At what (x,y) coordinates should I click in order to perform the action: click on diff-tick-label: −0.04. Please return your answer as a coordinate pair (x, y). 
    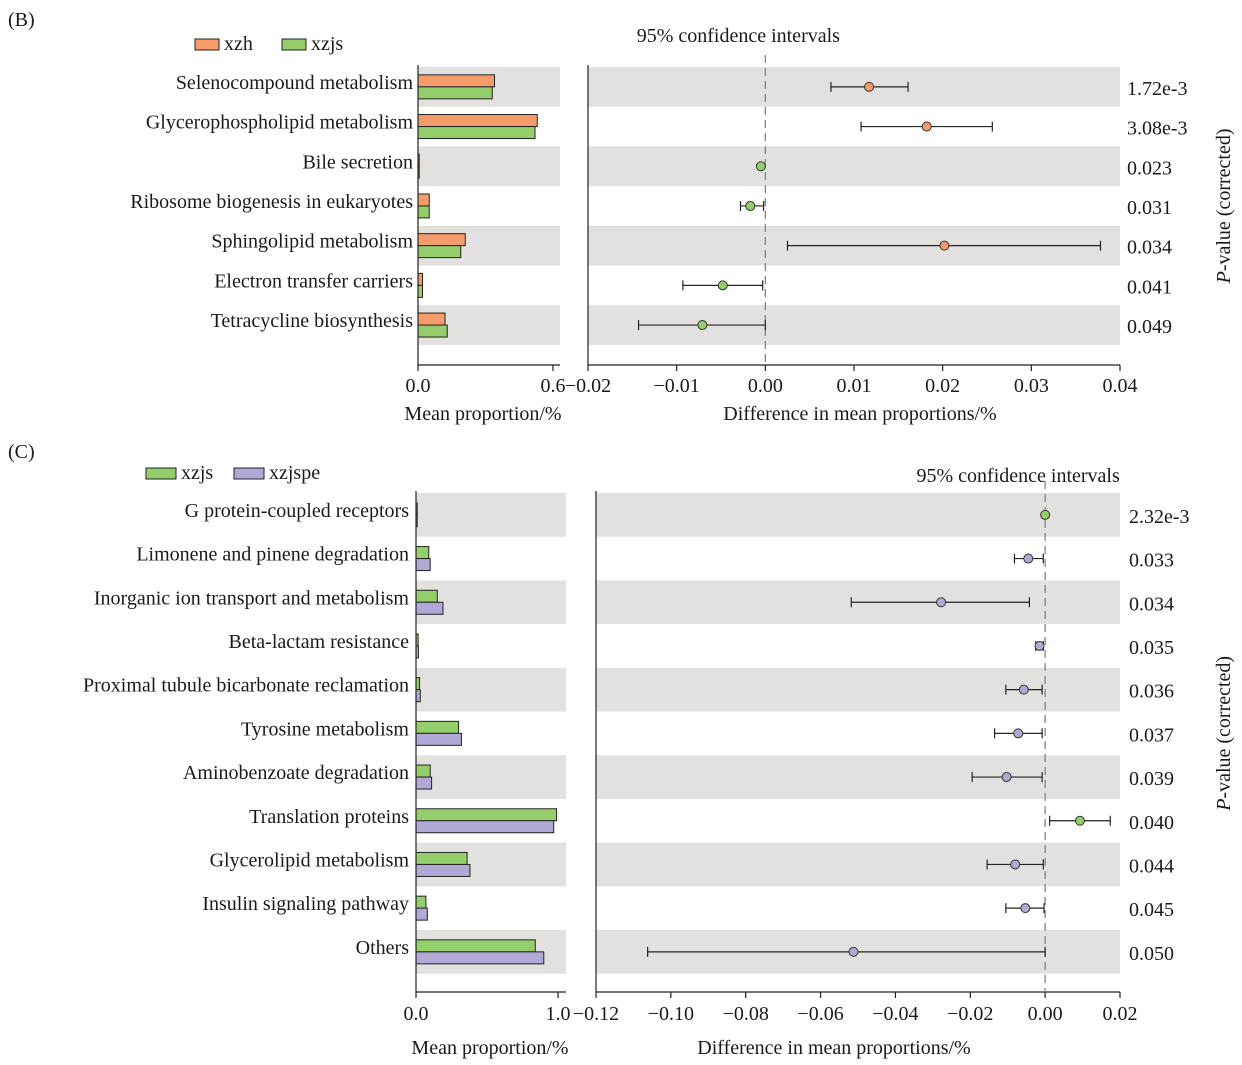
    Looking at the image, I should click on (895, 1014).